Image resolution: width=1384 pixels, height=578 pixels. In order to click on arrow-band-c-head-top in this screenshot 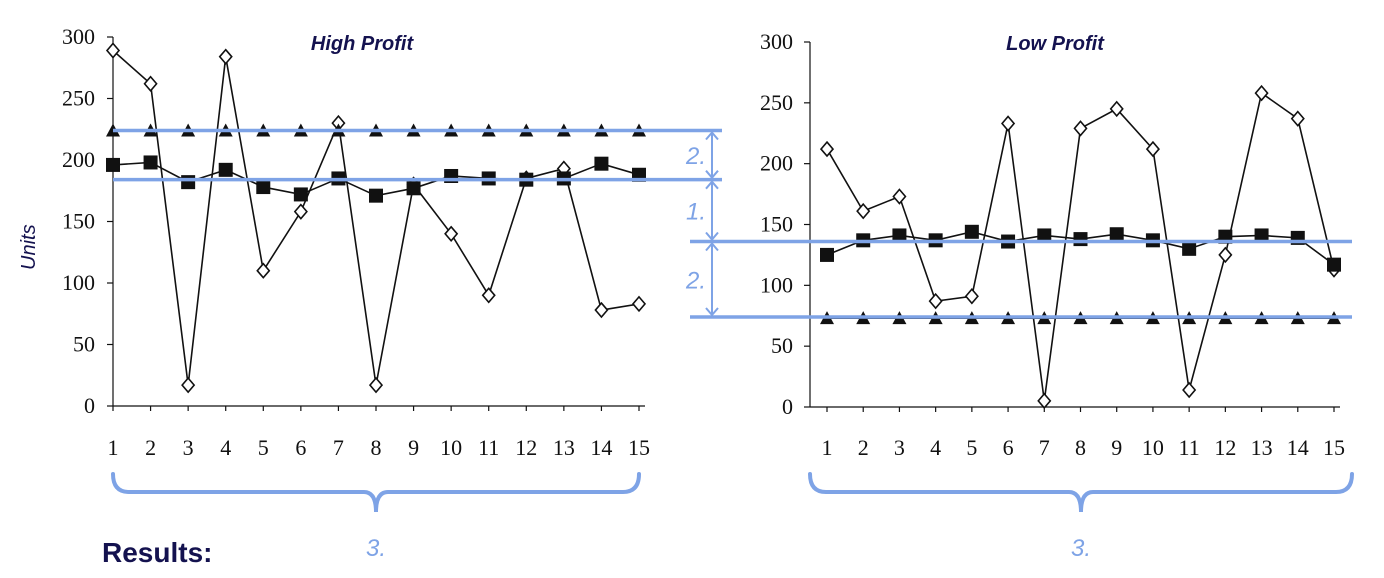, I will do `click(712, 246)`.